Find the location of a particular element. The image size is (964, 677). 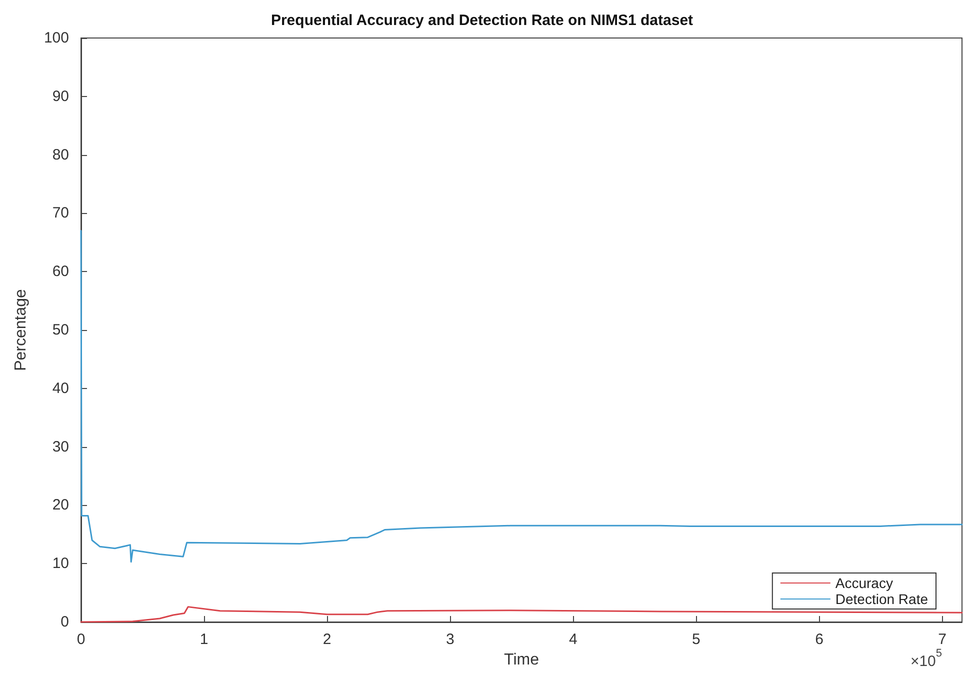

y-tick-label: 50 is located at coordinates (60, 330).